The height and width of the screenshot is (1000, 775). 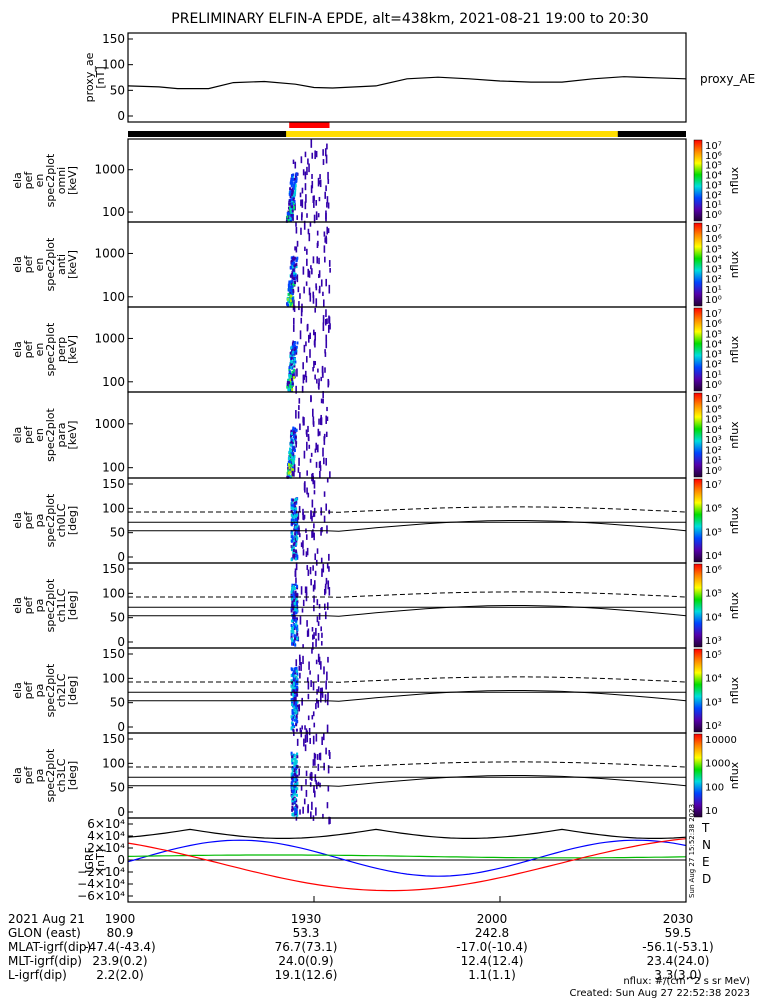 What do you see at coordinates (109, 253) in the screenshot?
I see `ytick-label-en_anti-0: 1000` at bounding box center [109, 253].